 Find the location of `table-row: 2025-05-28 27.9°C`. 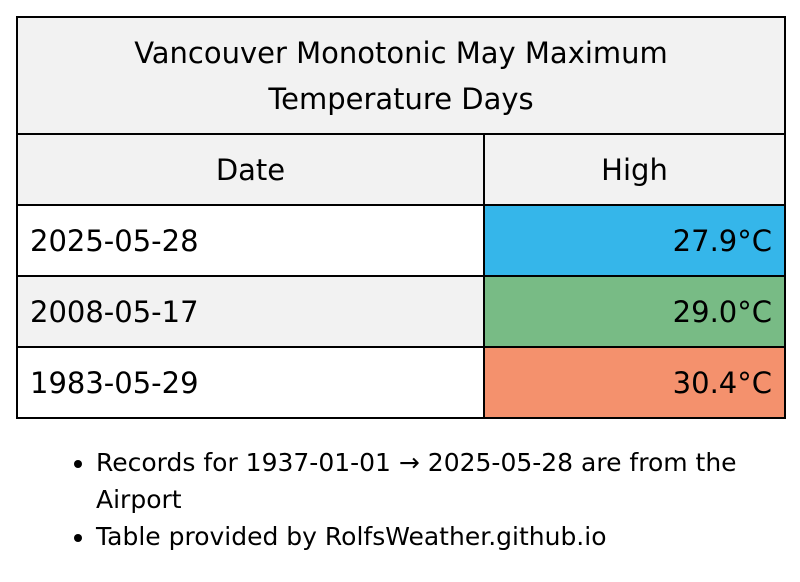

table-row: 2025-05-28 27.9°C is located at coordinates (401, 240).